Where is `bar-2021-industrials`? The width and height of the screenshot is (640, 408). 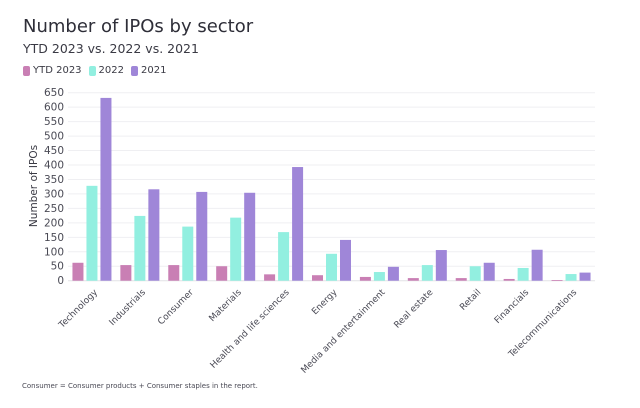 bar-2021-industrials is located at coordinates (154, 235).